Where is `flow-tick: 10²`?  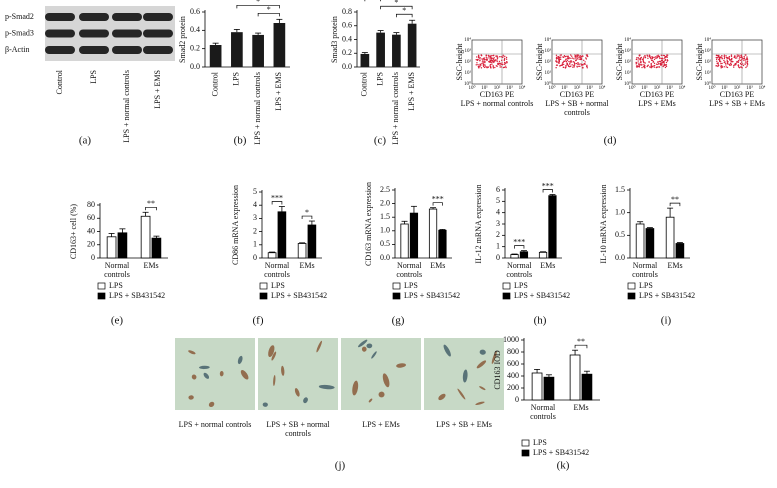 flow-tick: 10² is located at coordinates (628, 62).